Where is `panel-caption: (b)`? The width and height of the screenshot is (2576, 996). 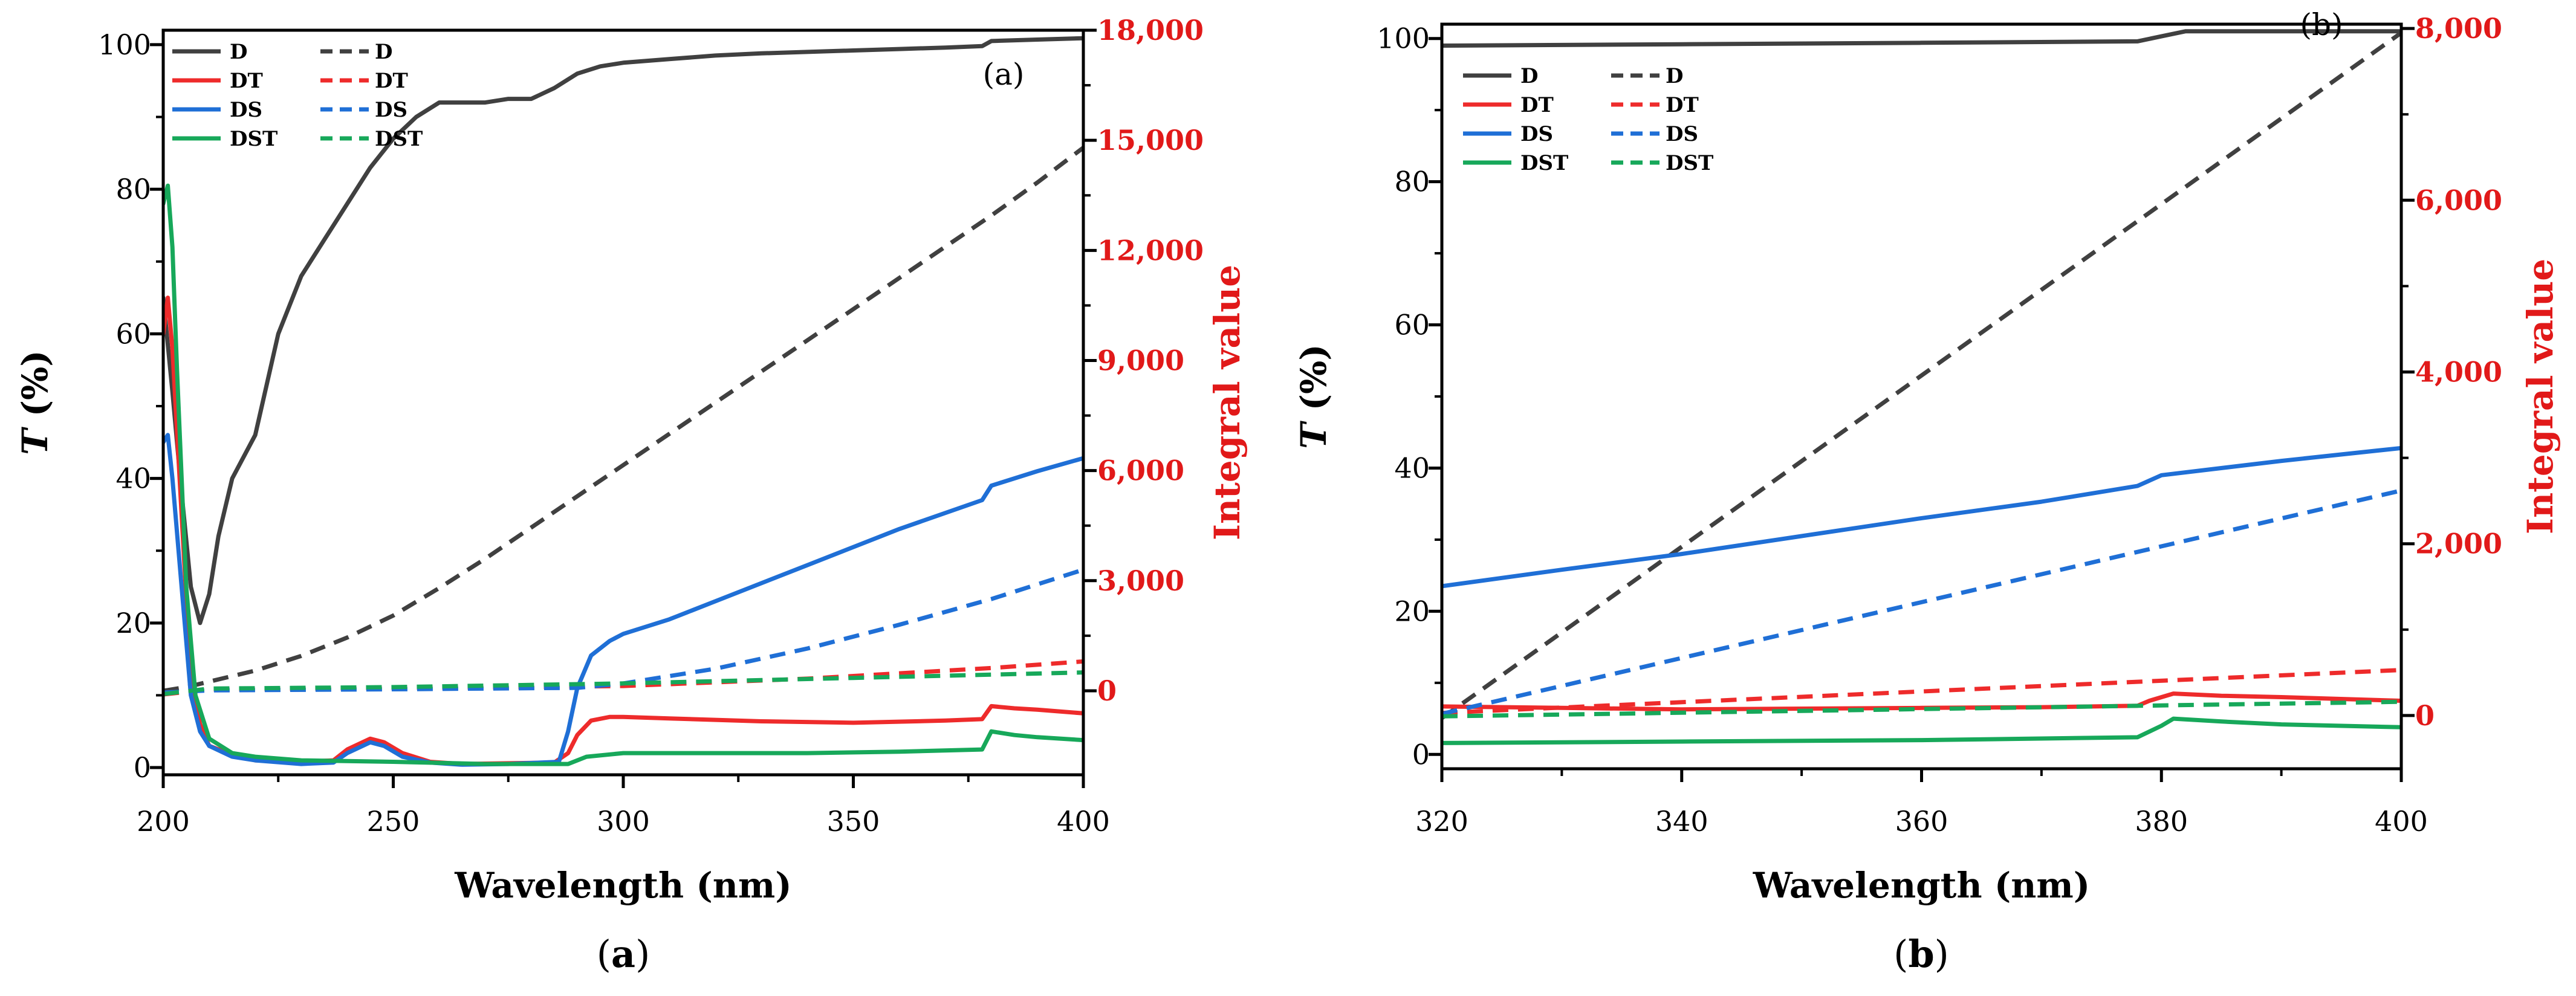
panel-caption: (b) is located at coordinates (1921, 954).